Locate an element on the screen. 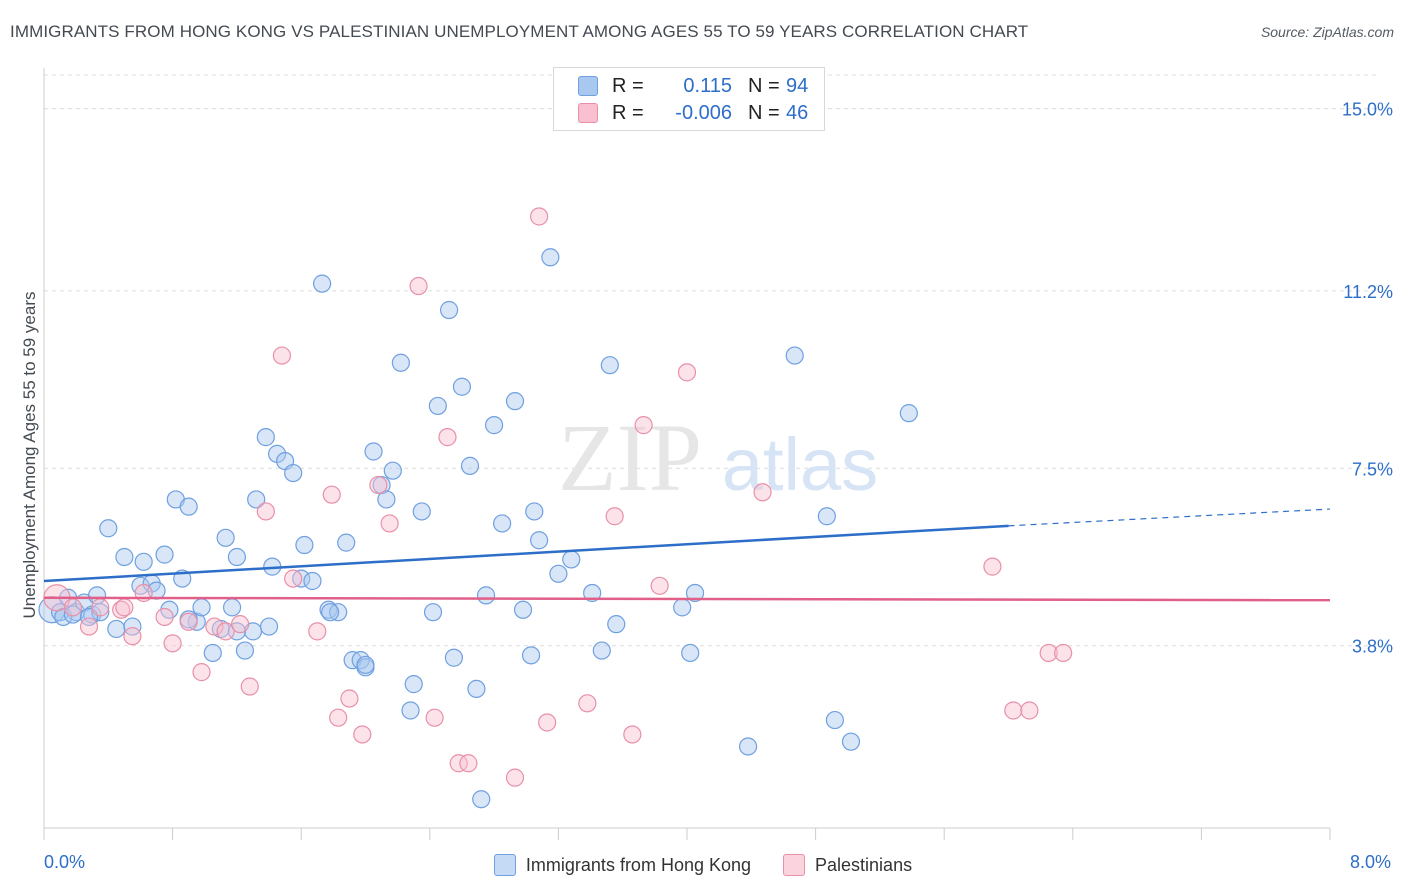  series-name-hong-kong: Immigrants from Hong Kong is located at coordinates (638, 864).